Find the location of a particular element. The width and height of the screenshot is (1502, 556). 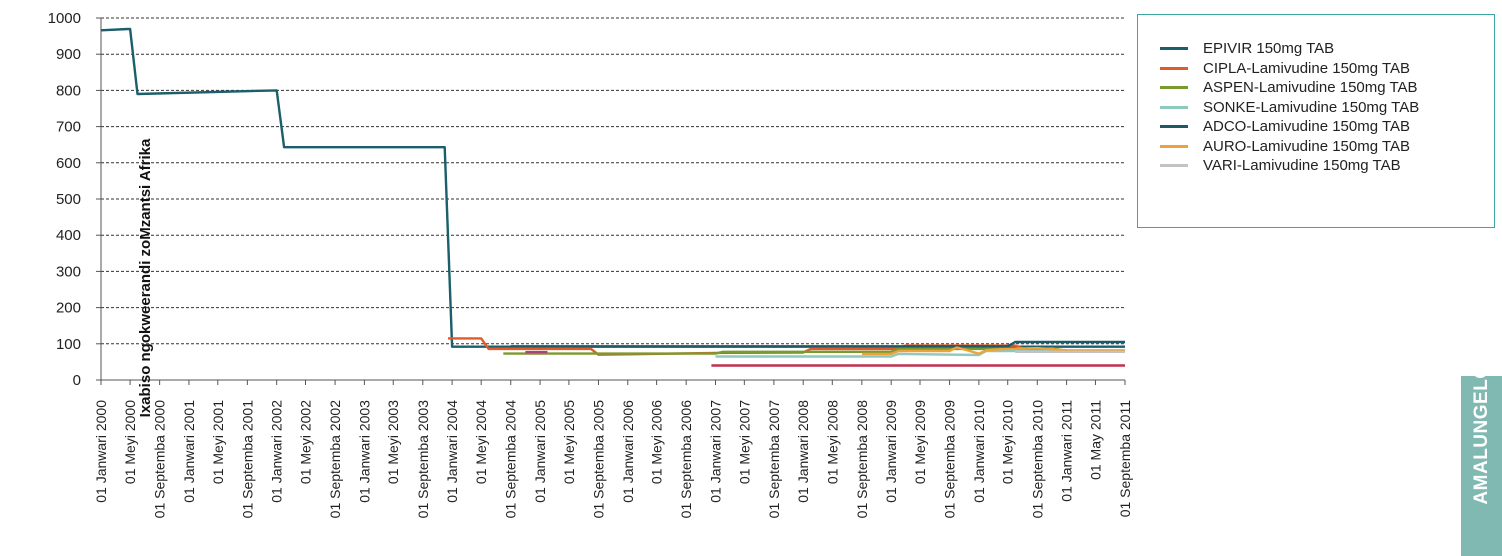

x-tick-label: 01 Janwari 2008 is located at coordinates (803, 451).